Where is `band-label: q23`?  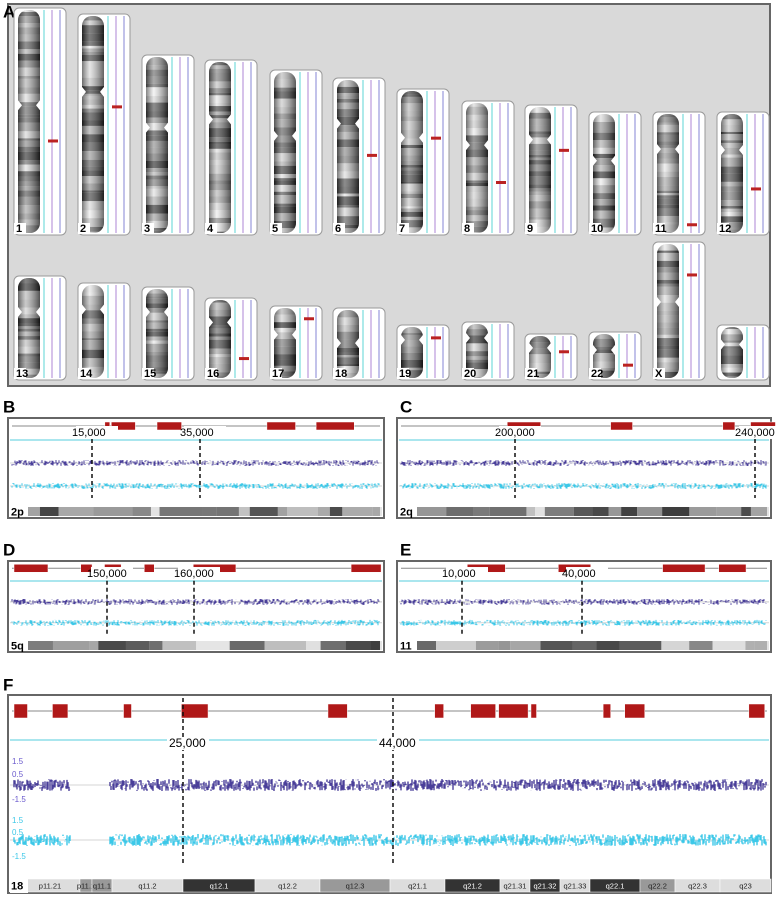 band-label: q23 is located at coordinates (745, 885).